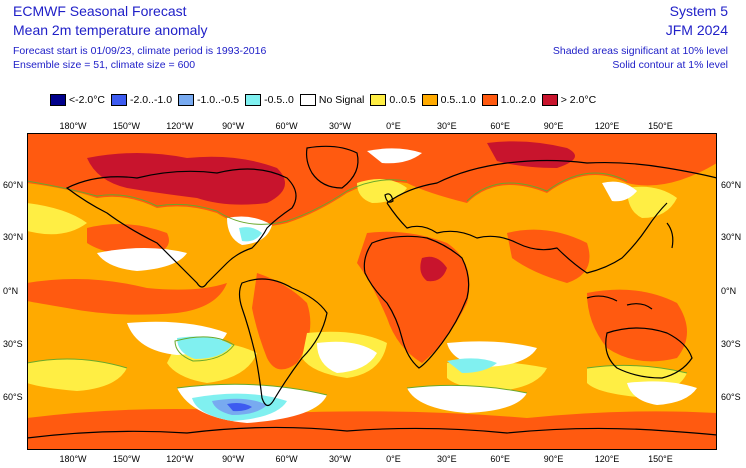  What do you see at coordinates (640, 51) in the screenshot?
I see `significance-note: Shaded areas significant at 10% level` at bounding box center [640, 51].